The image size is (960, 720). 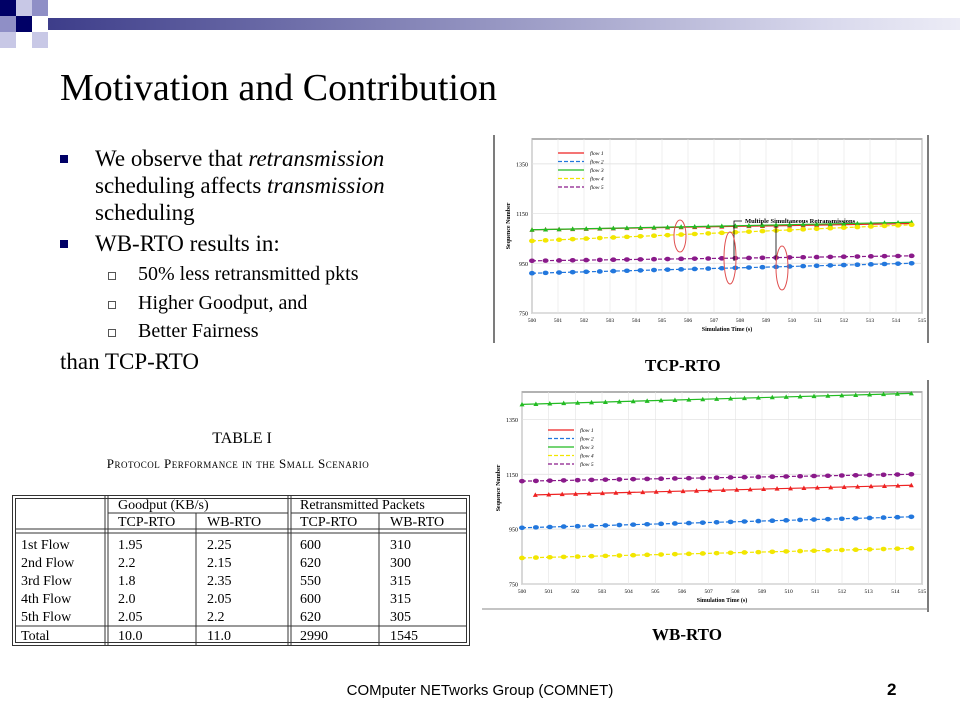 What do you see at coordinates (127, 563) in the screenshot?
I see `table-cell: 2.2` at bounding box center [127, 563].